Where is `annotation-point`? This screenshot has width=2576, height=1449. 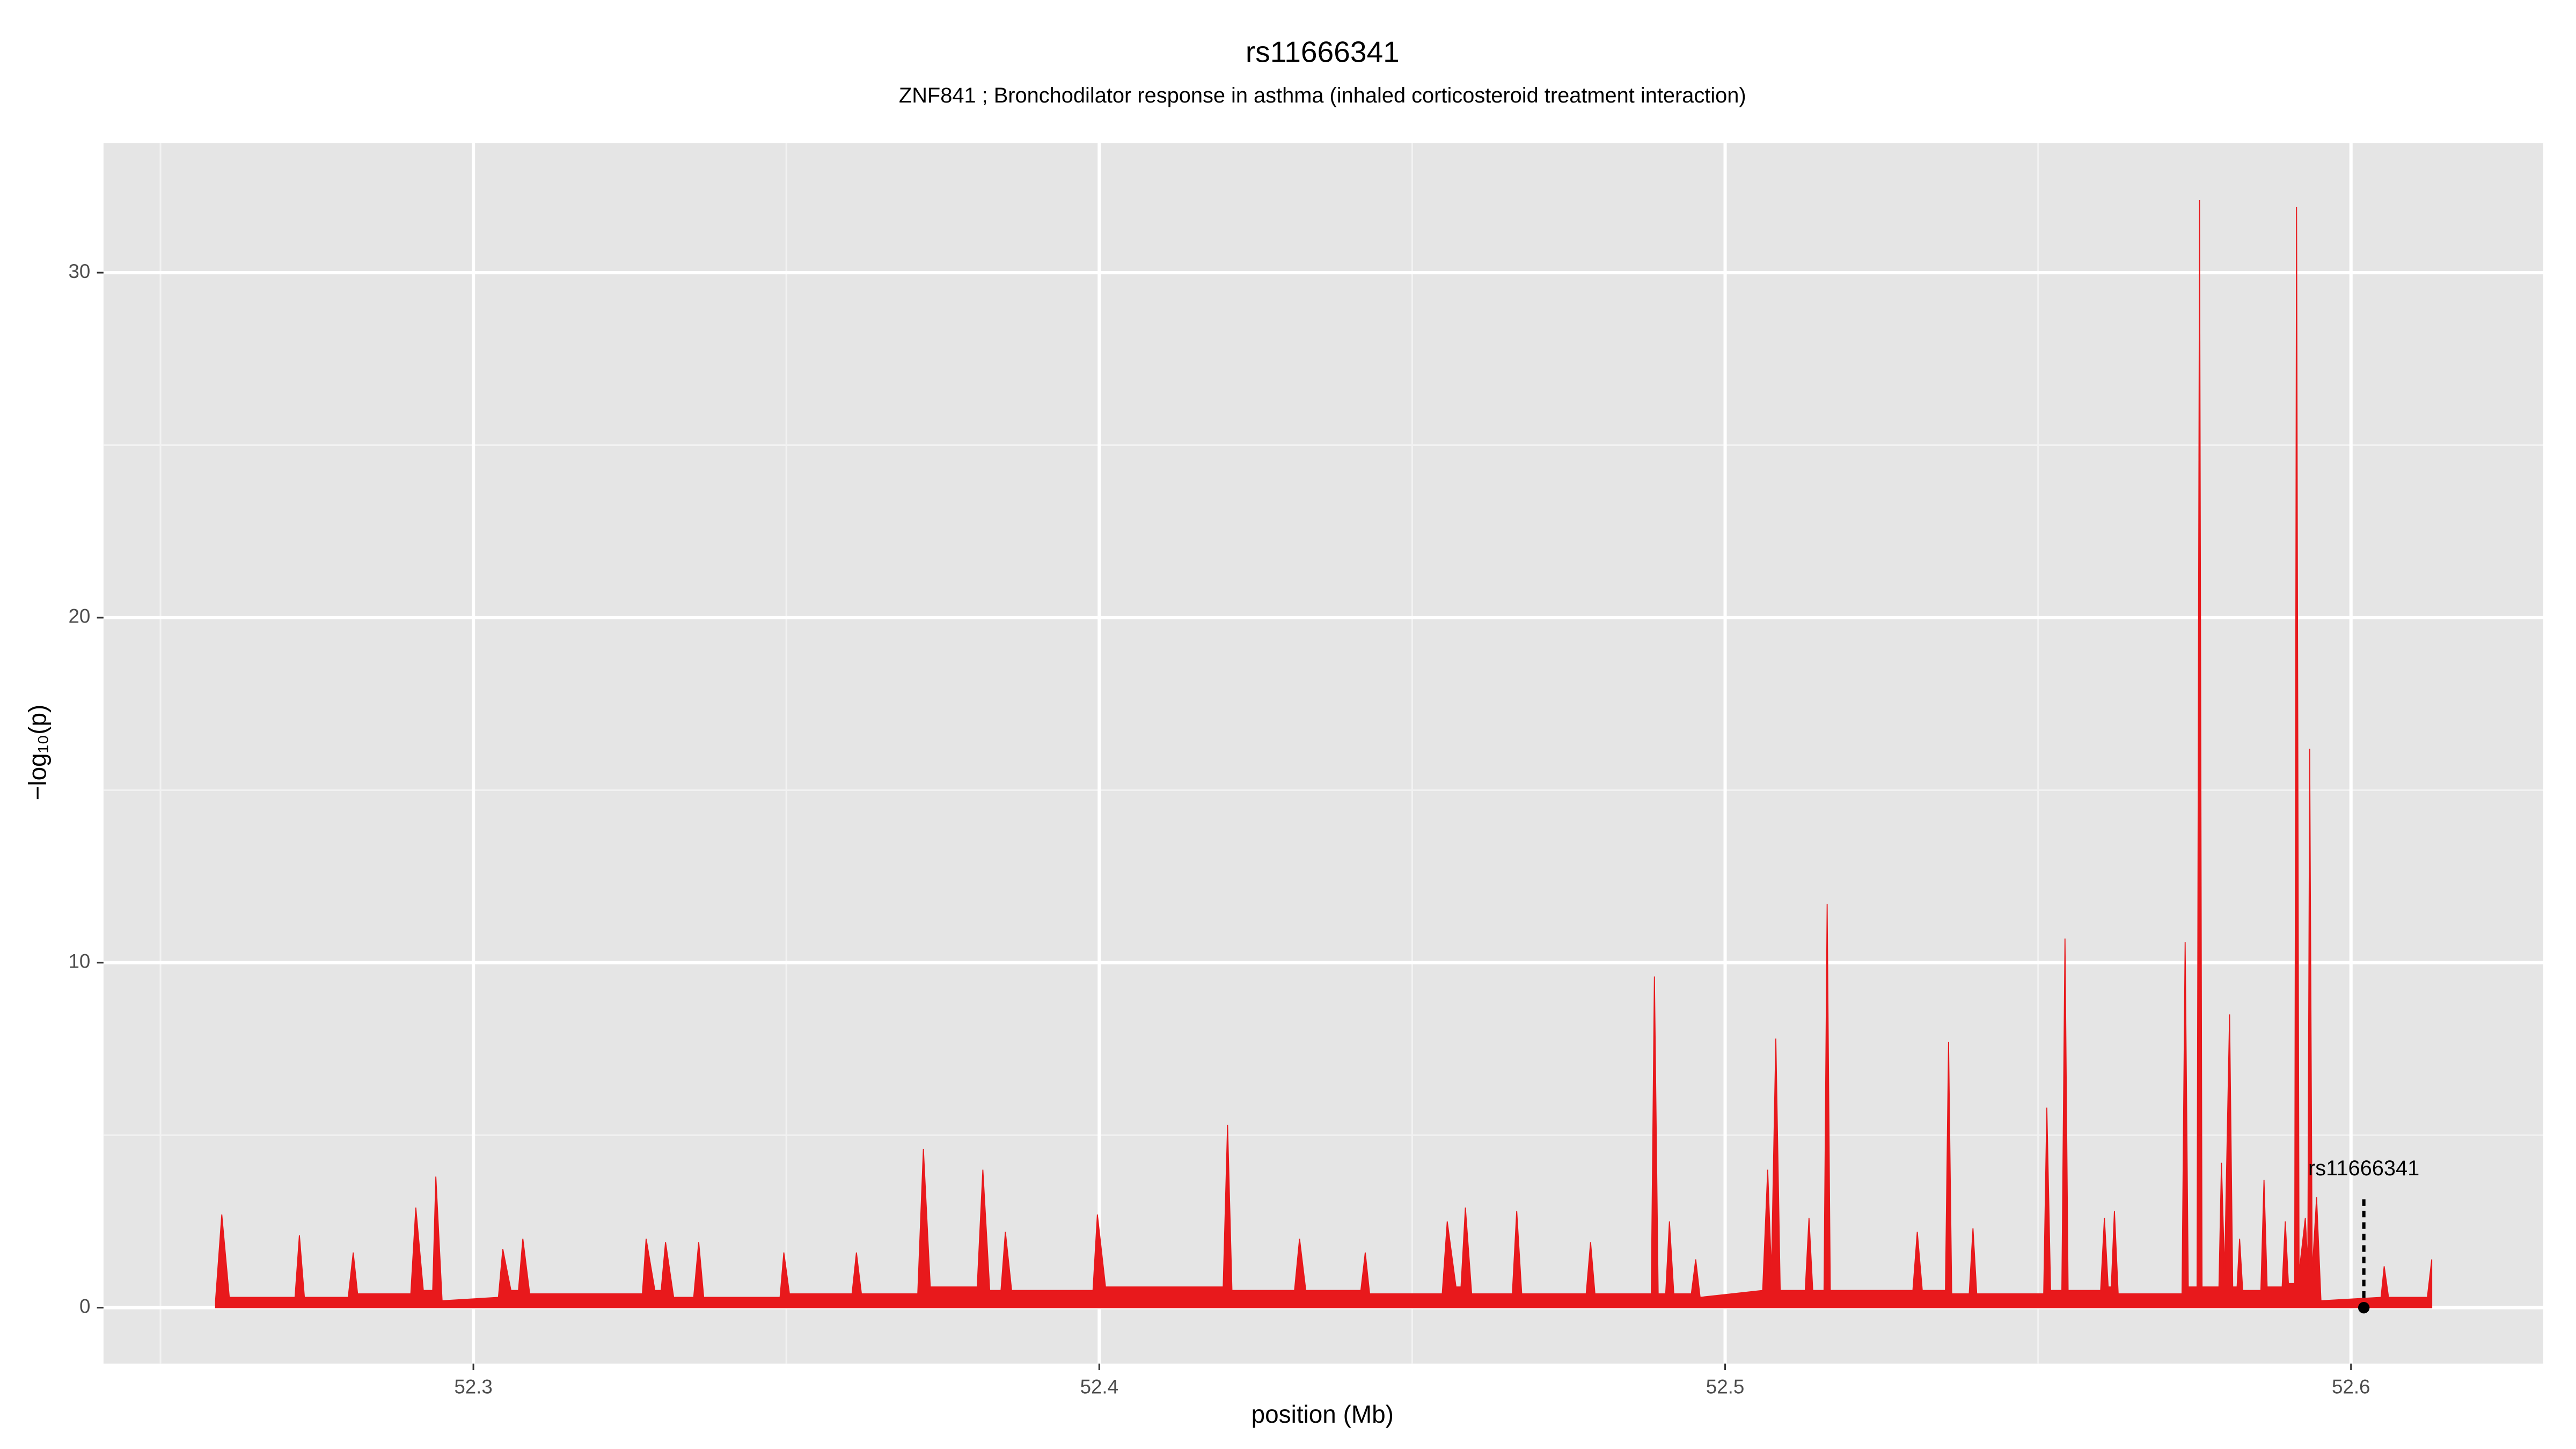
annotation-point is located at coordinates (2364, 1307).